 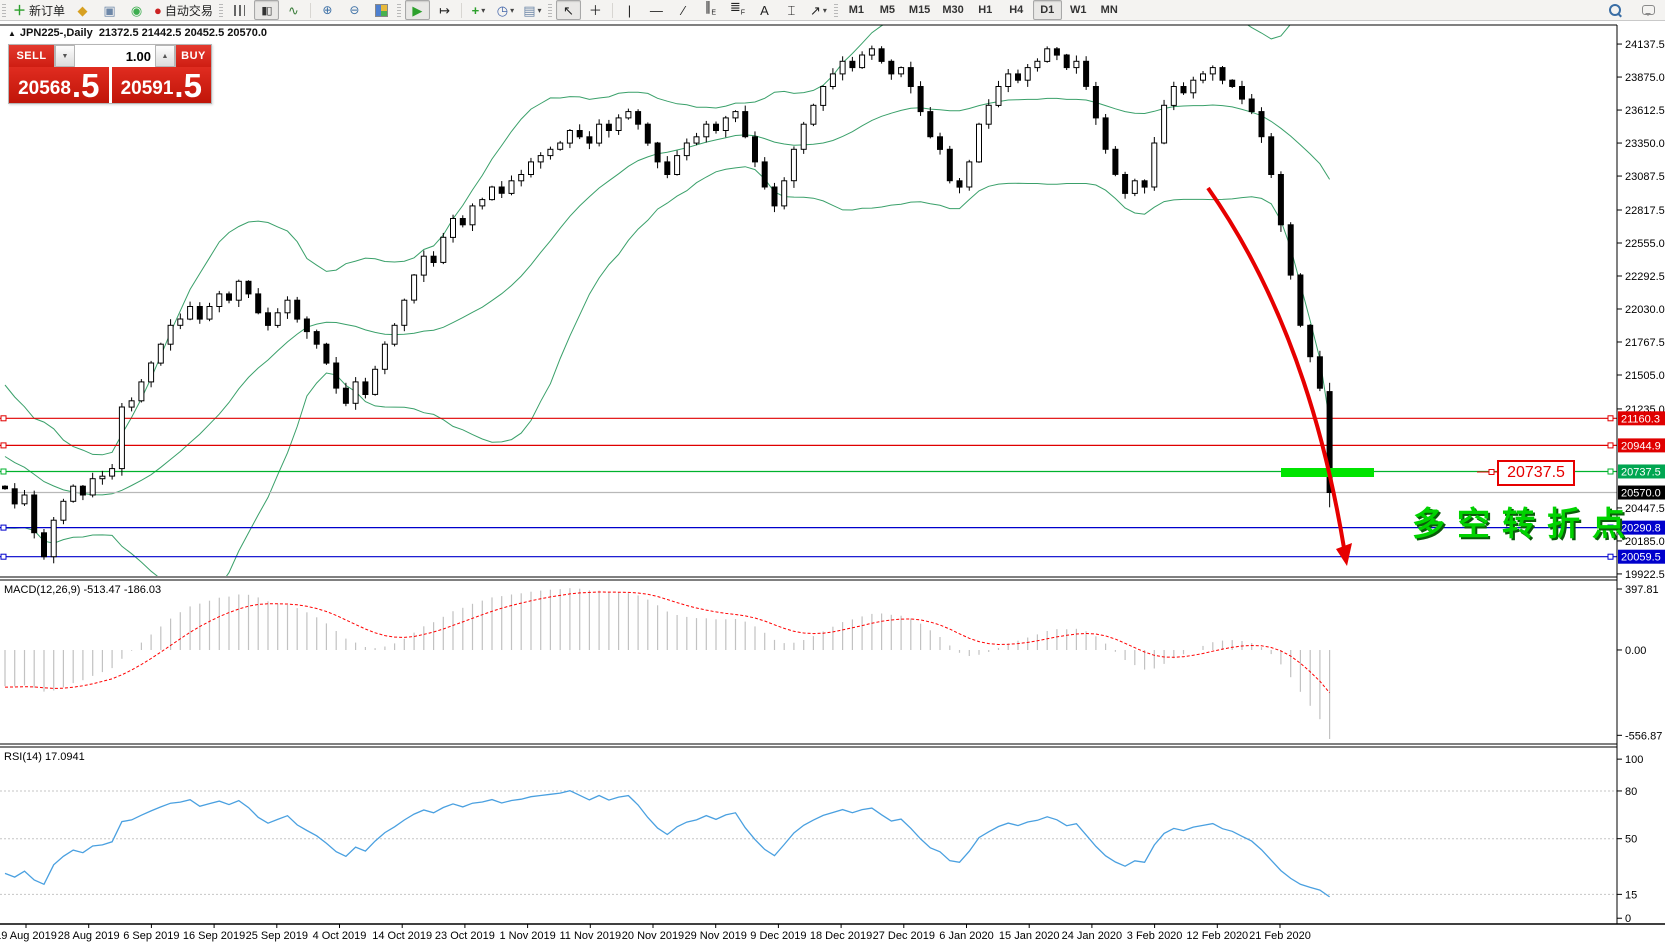 I want to click on auto-trading-button: ● 自动交易, so click(x=183, y=10).